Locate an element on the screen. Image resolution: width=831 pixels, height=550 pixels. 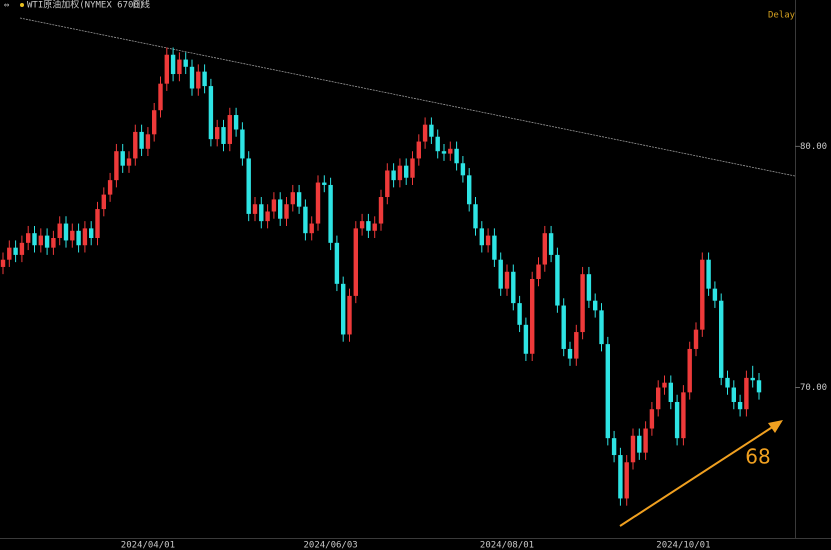
symbol-title: WTI原油加权(NYMEX 6700) is located at coordinates (85, 5).